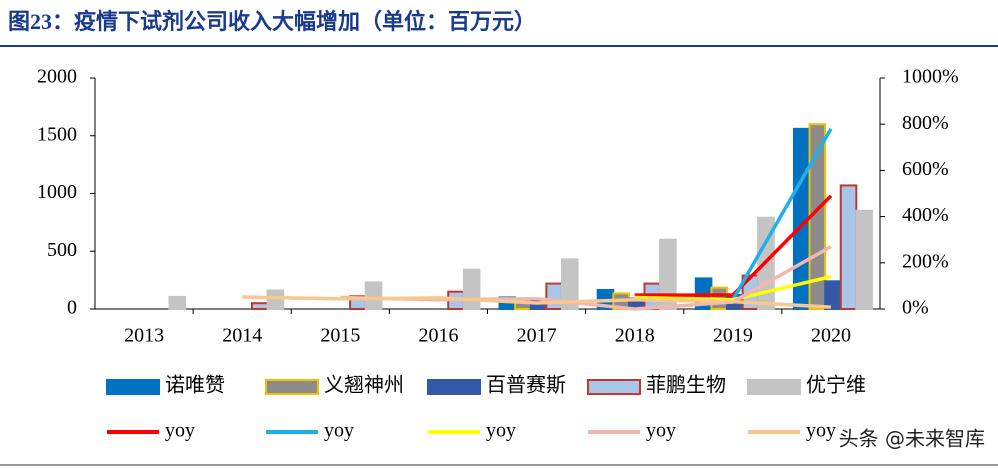 The width and height of the screenshot is (998, 469). Describe the element at coordinates (57, 192) in the screenshot. I see `y-tick-label: 1000` at that location.